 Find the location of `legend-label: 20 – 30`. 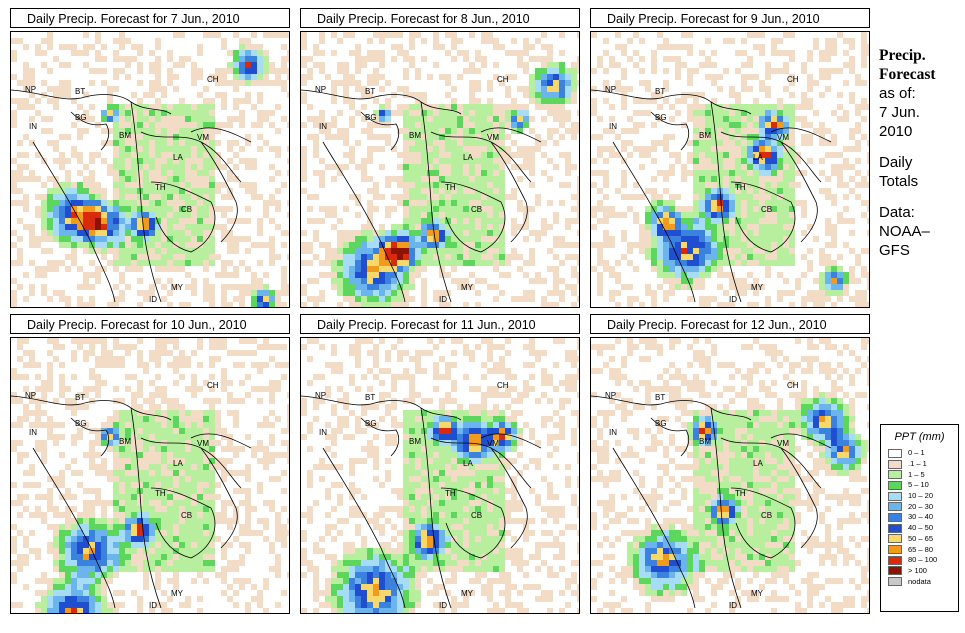

legend-label: 20 – 30 is located at coordinates (921, 506).